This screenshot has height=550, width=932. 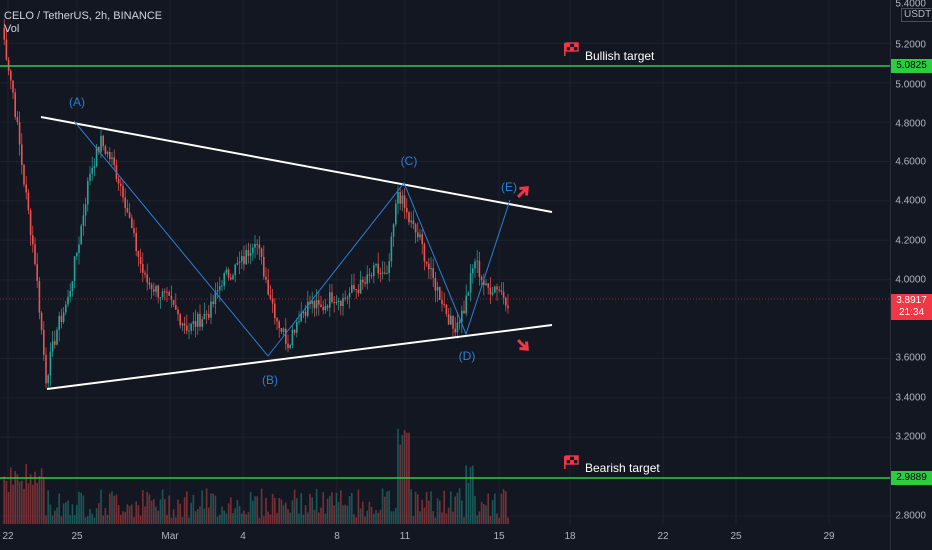 What do you see at coordinates (620, 56) in the screenshot?
I see `bullish-target-label: Bullish target` at bounding box center [620, 56].